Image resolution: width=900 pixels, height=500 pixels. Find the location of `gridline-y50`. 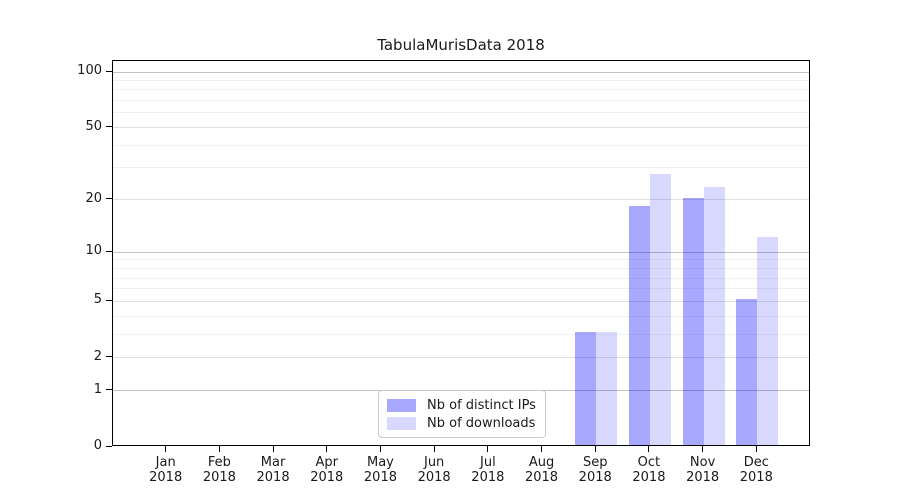

gridline-y50 is located at coordinates (461, 128).